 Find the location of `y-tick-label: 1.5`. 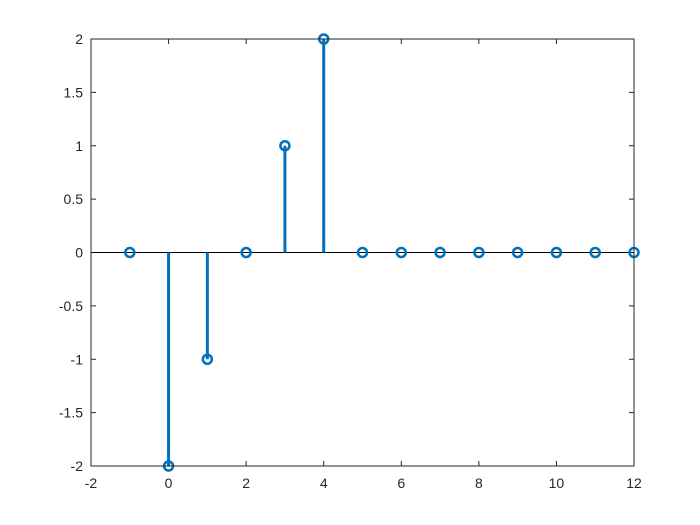

y-tick-label: 1.5 is located at coordinates (74, 92).